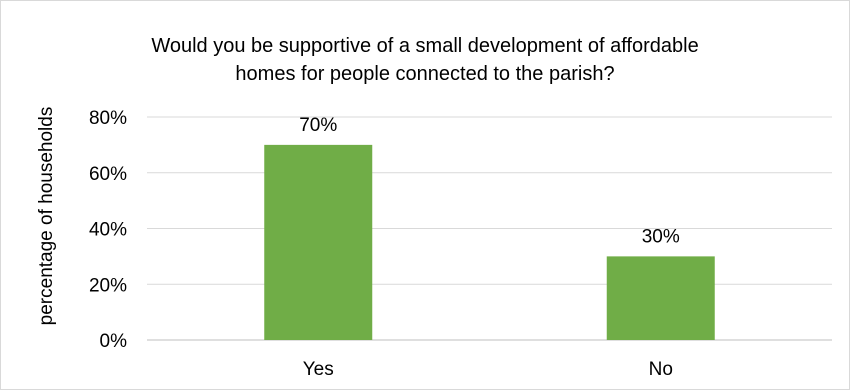 This screenshot has width=850, height=390. Describe the element at coordinates (46, 216) in the screenshot. I see `y-axis-title: percentage of households` at that location.